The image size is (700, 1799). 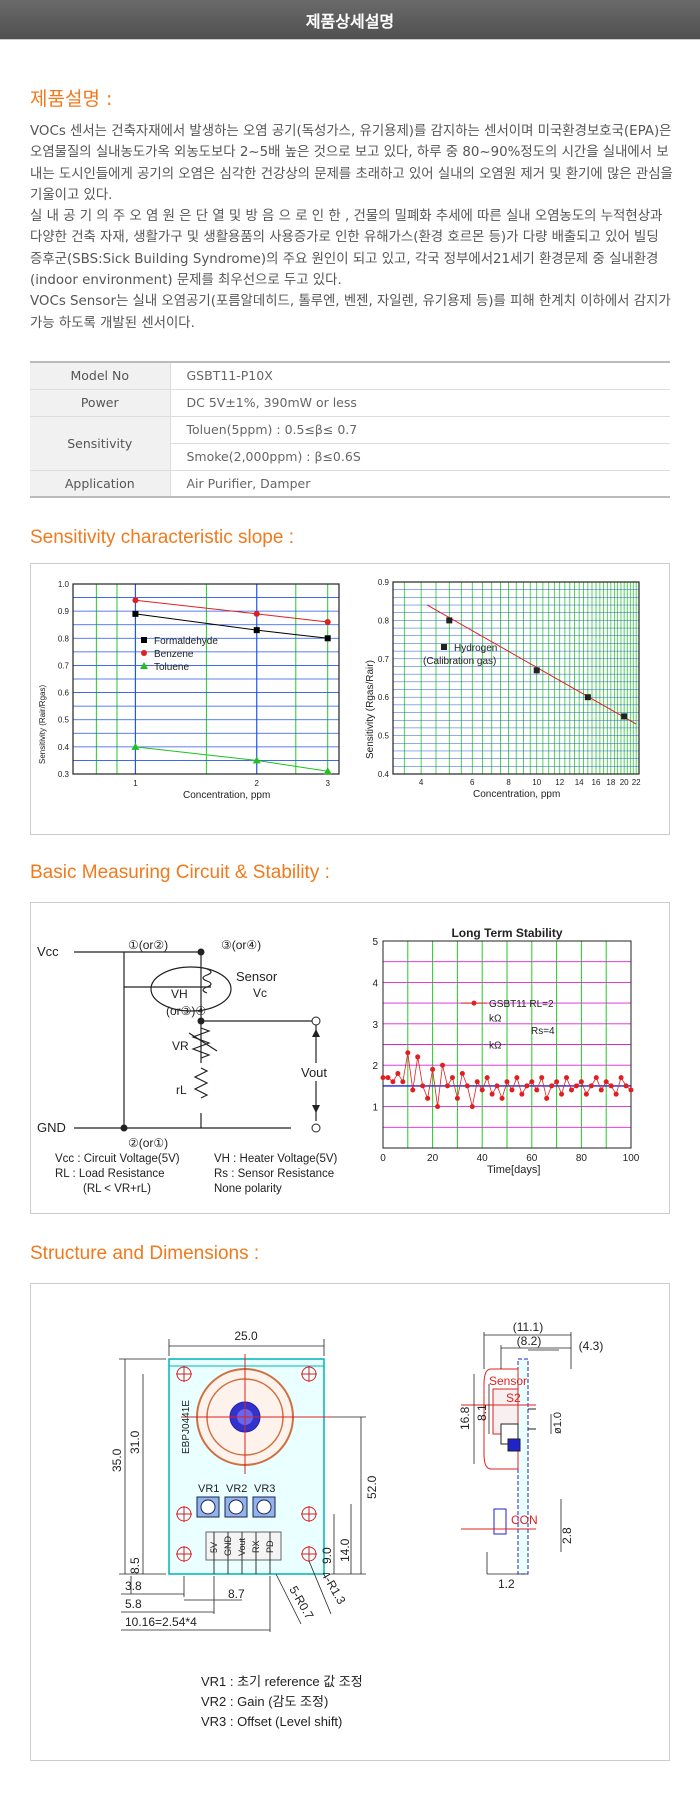 I want to click on side-dim-8-2: (8.2), so click(x=529, y=1341).